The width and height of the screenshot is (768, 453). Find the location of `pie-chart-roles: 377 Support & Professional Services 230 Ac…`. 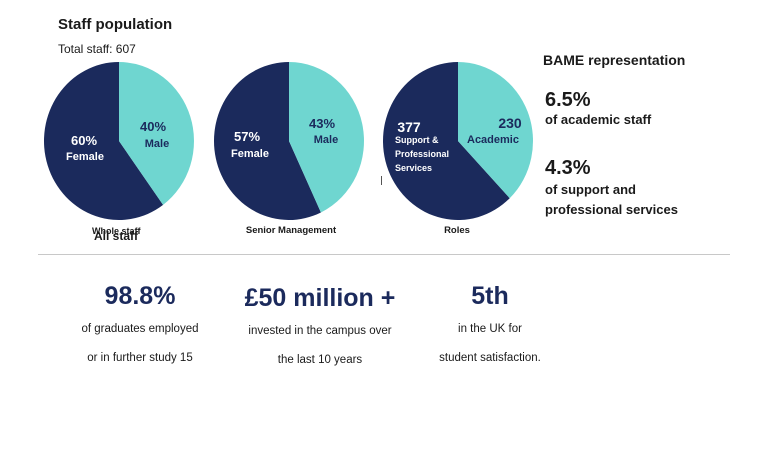

pie-chart-roles: 377 Support & Professional Services 230 Ac… is located at coordinates (457, 141).